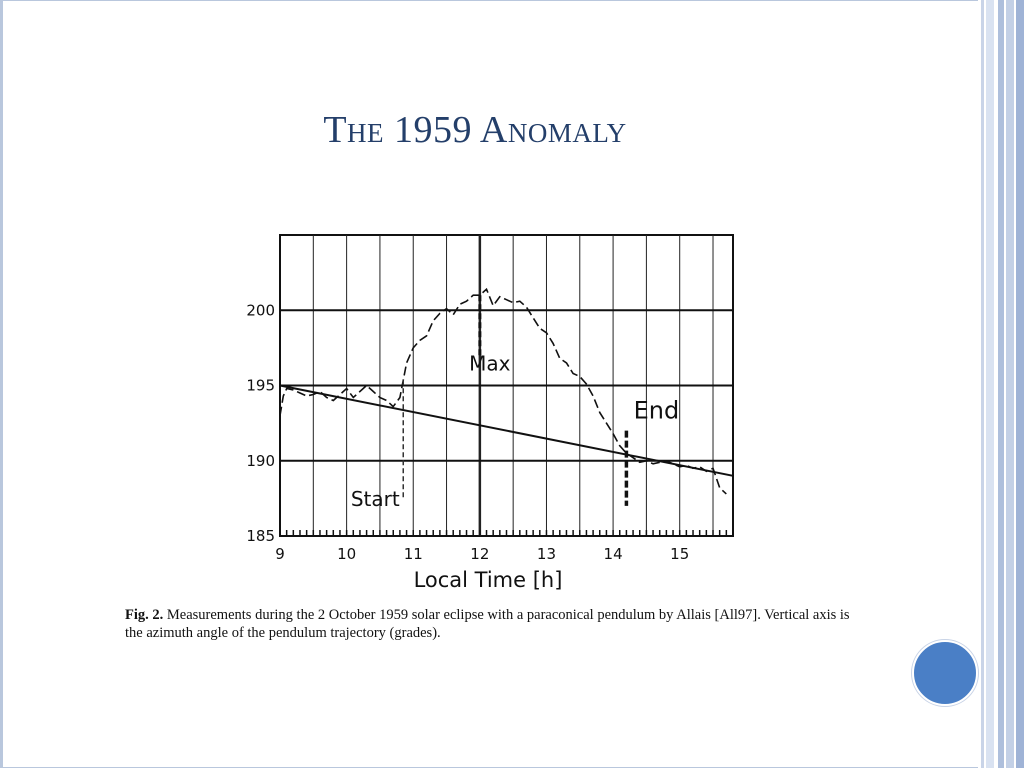 The width and height of the screenshot is (1024, 768). I want to click on x-tick-label: 10, so click(346, 554).